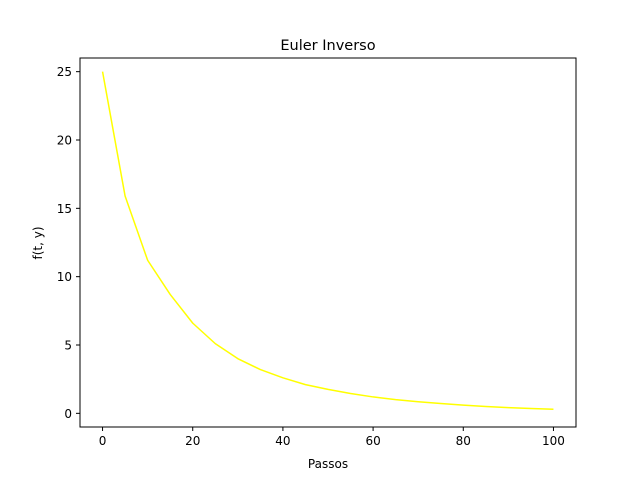  Describe the element at coordinates (64, 209) in the screenshot. I see `y-tick-label: 15` at that location.